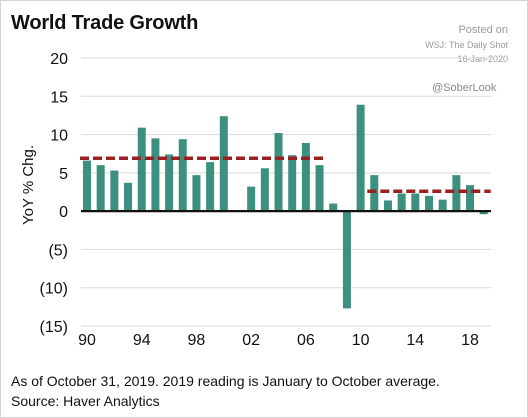 This screenshot has height=418, width=528. What do you see at coordinates (415, 340) in the screenshot?
I see `x-tick-label: 14` at bounding box center [415, 340].